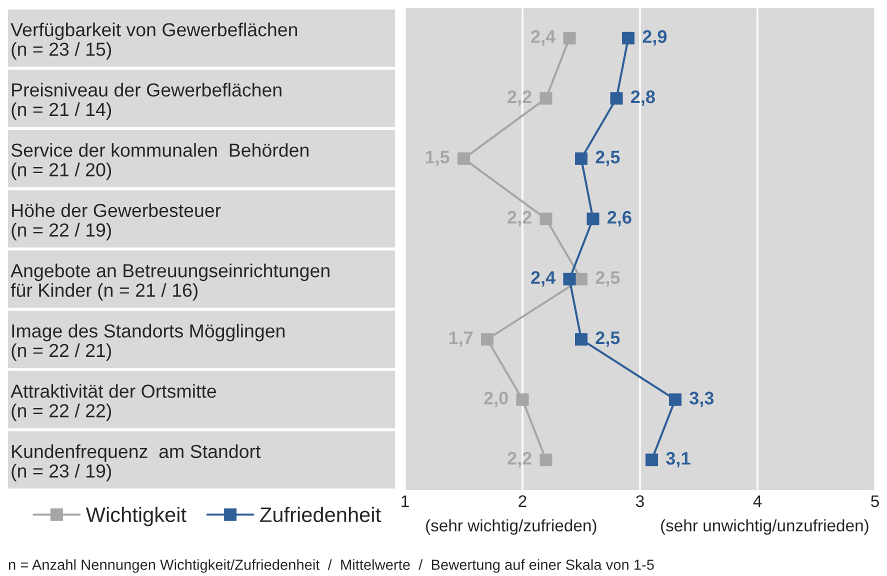 The image size is (887, 576). Describe the element at coordinates (147, 101) in the screenshot. I see `y-tick-label: Preisniveau der Gewerbeflächen (n = 21 / 14)` at that location.